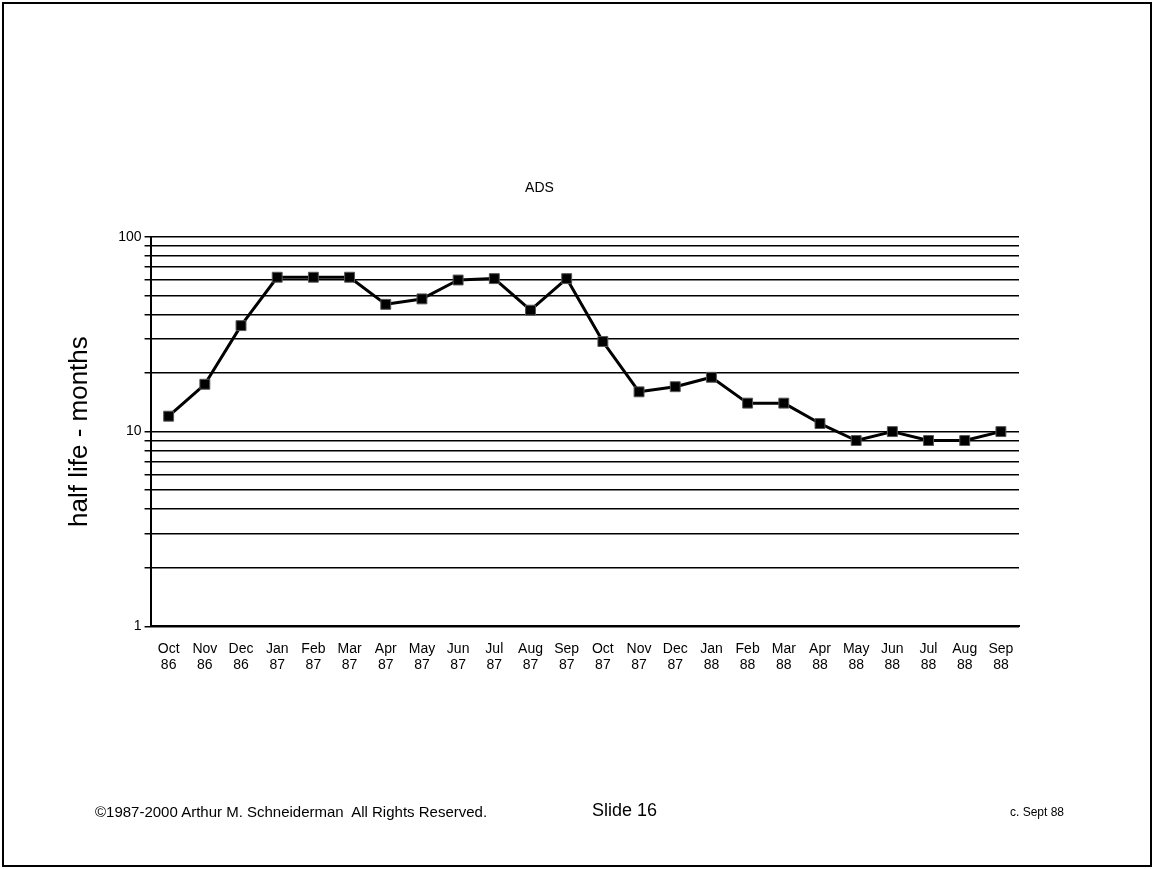 The image size is (1154, 869). Describe the element at coordinates (530, 656) in the screenshot. I see `x-tick-label: Aug 87` at that location.